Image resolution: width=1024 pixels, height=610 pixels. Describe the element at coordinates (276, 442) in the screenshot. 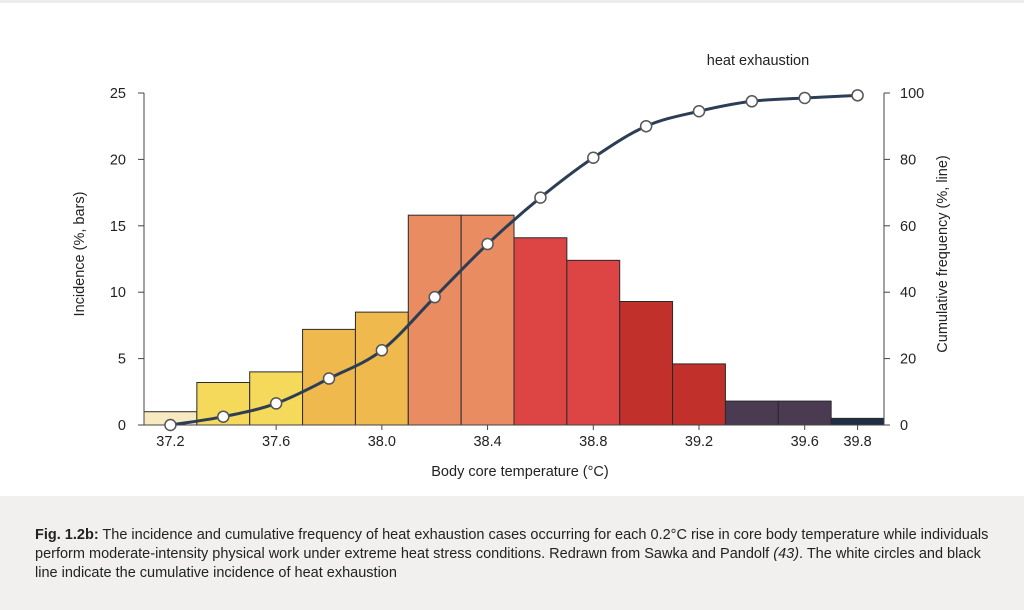

I see `x-tick-label: 37.6` at that location.